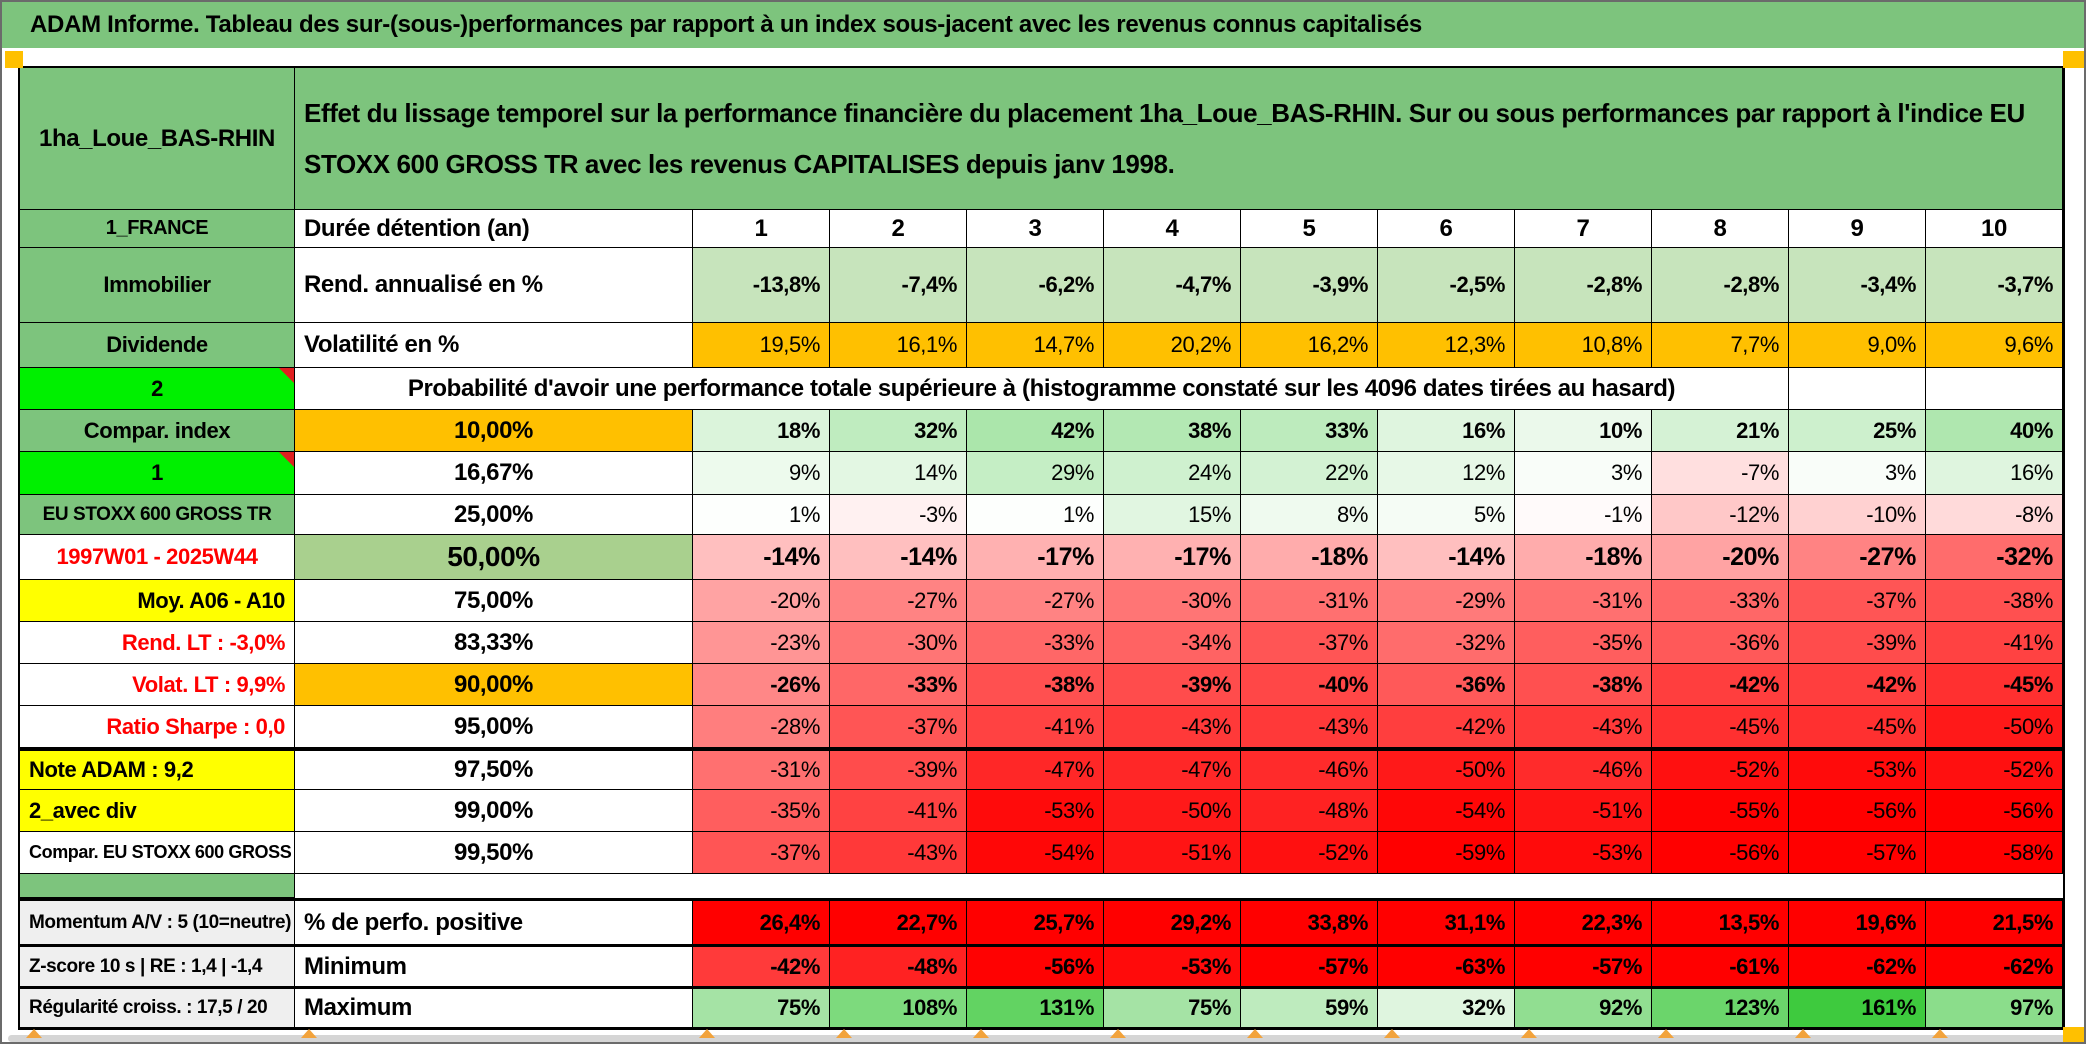 The height and width of the screenshot is (1044, 2086). I want to click on cell-p995-c10: -57%, so click(1857, 853).